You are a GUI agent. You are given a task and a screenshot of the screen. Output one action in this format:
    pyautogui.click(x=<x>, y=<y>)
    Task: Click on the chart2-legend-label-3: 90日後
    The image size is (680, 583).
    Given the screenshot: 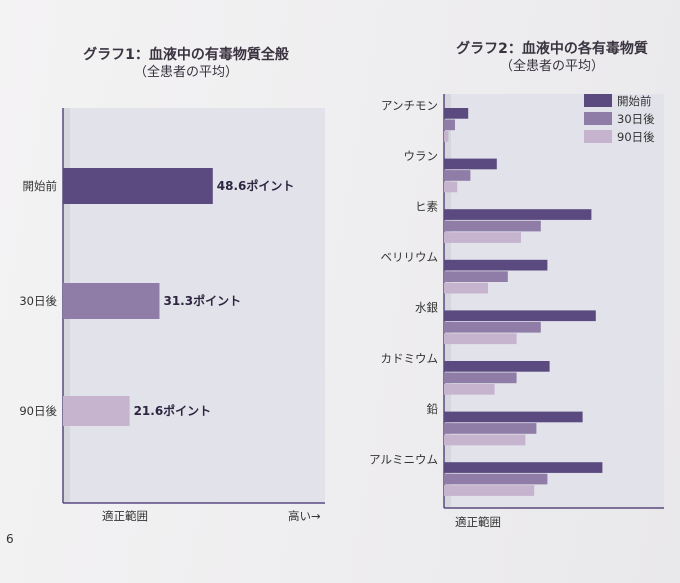 What is the action you would take?
    pyautogui.click(x=636, y=137)
    